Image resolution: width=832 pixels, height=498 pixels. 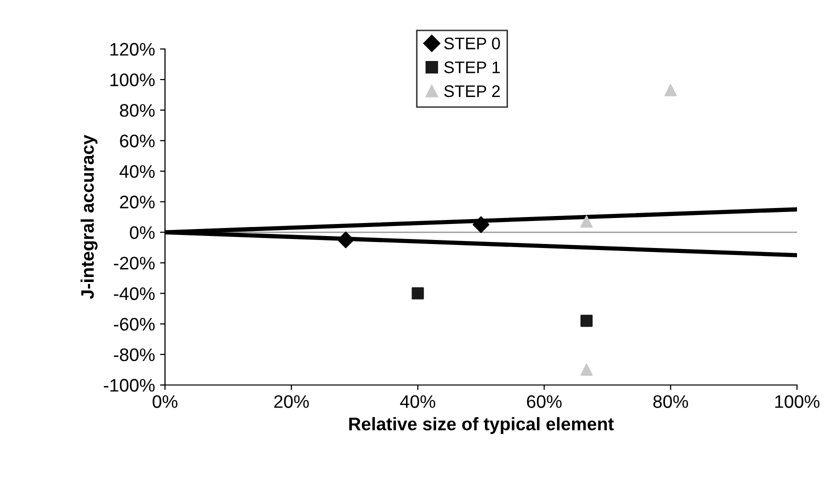 What do you see at coordinates (291, 401) in the screenshot?
I see `x-tick-label: 20%` at bounding box center [291, 401].